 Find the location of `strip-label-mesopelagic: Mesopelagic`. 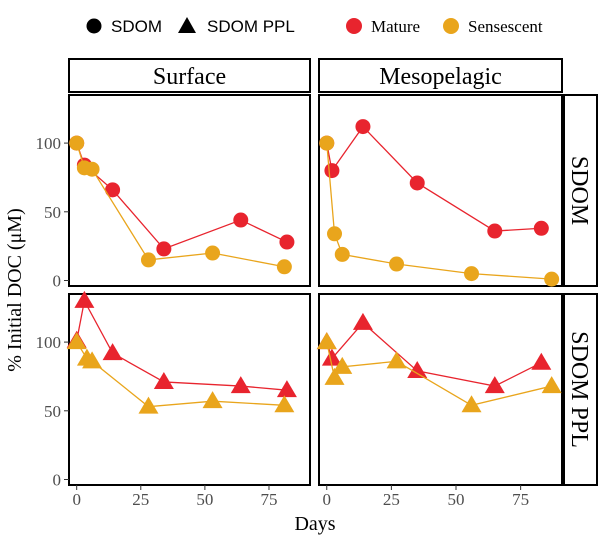

strip-label-mesopelagic: Mesopelagic is located at coordinates (440, 77).